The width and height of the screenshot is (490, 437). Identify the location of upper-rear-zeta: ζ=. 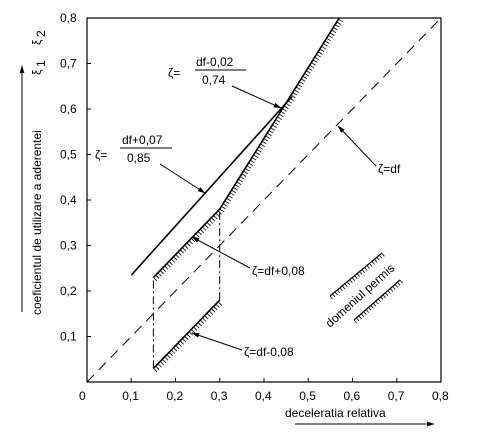
(174, 73).